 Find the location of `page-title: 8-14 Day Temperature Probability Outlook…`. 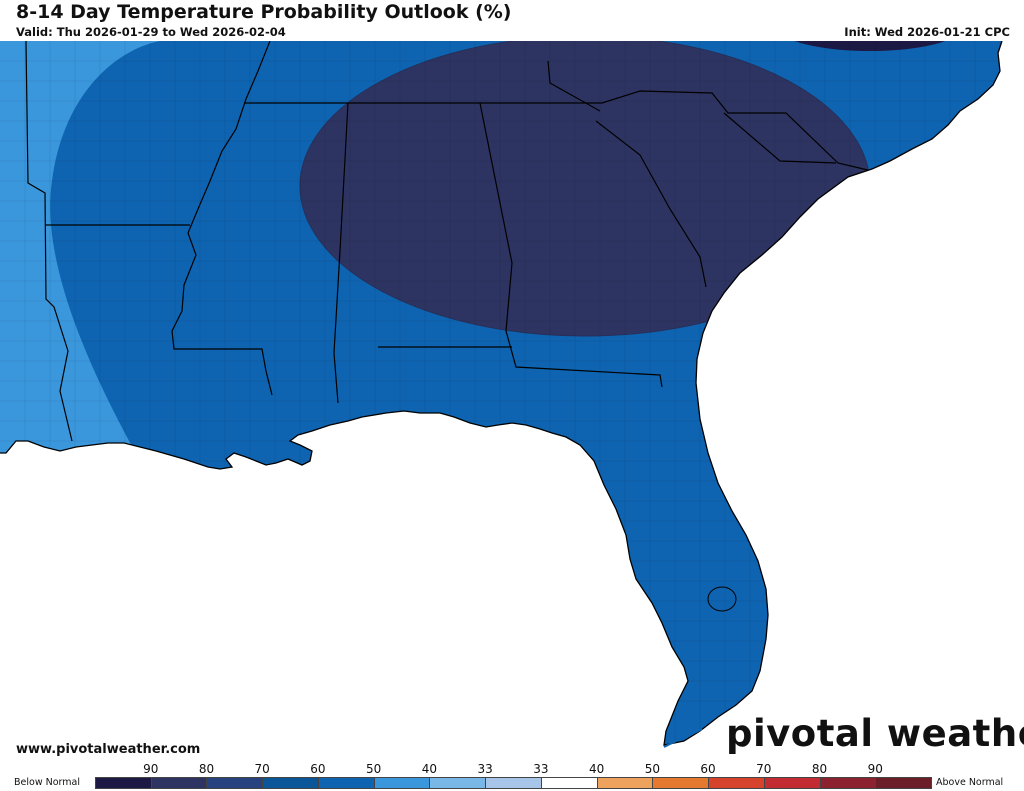

page-title: 8-14 Day Temperature Probability Outlook… is located at coordinates (264, 12).